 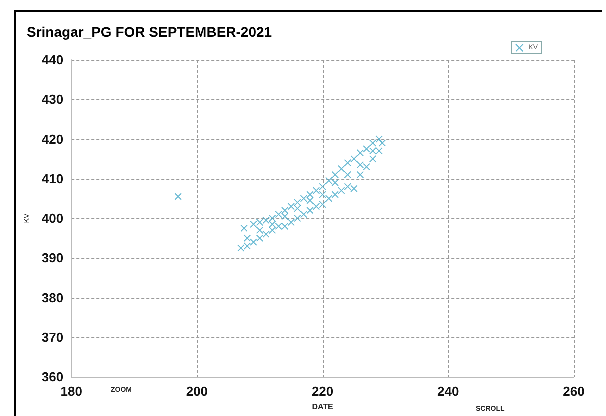 What do you see at coordinates (574, 392) in the screenshot?
I see `x-tick-label: 260` at bounding box center [574, 392].